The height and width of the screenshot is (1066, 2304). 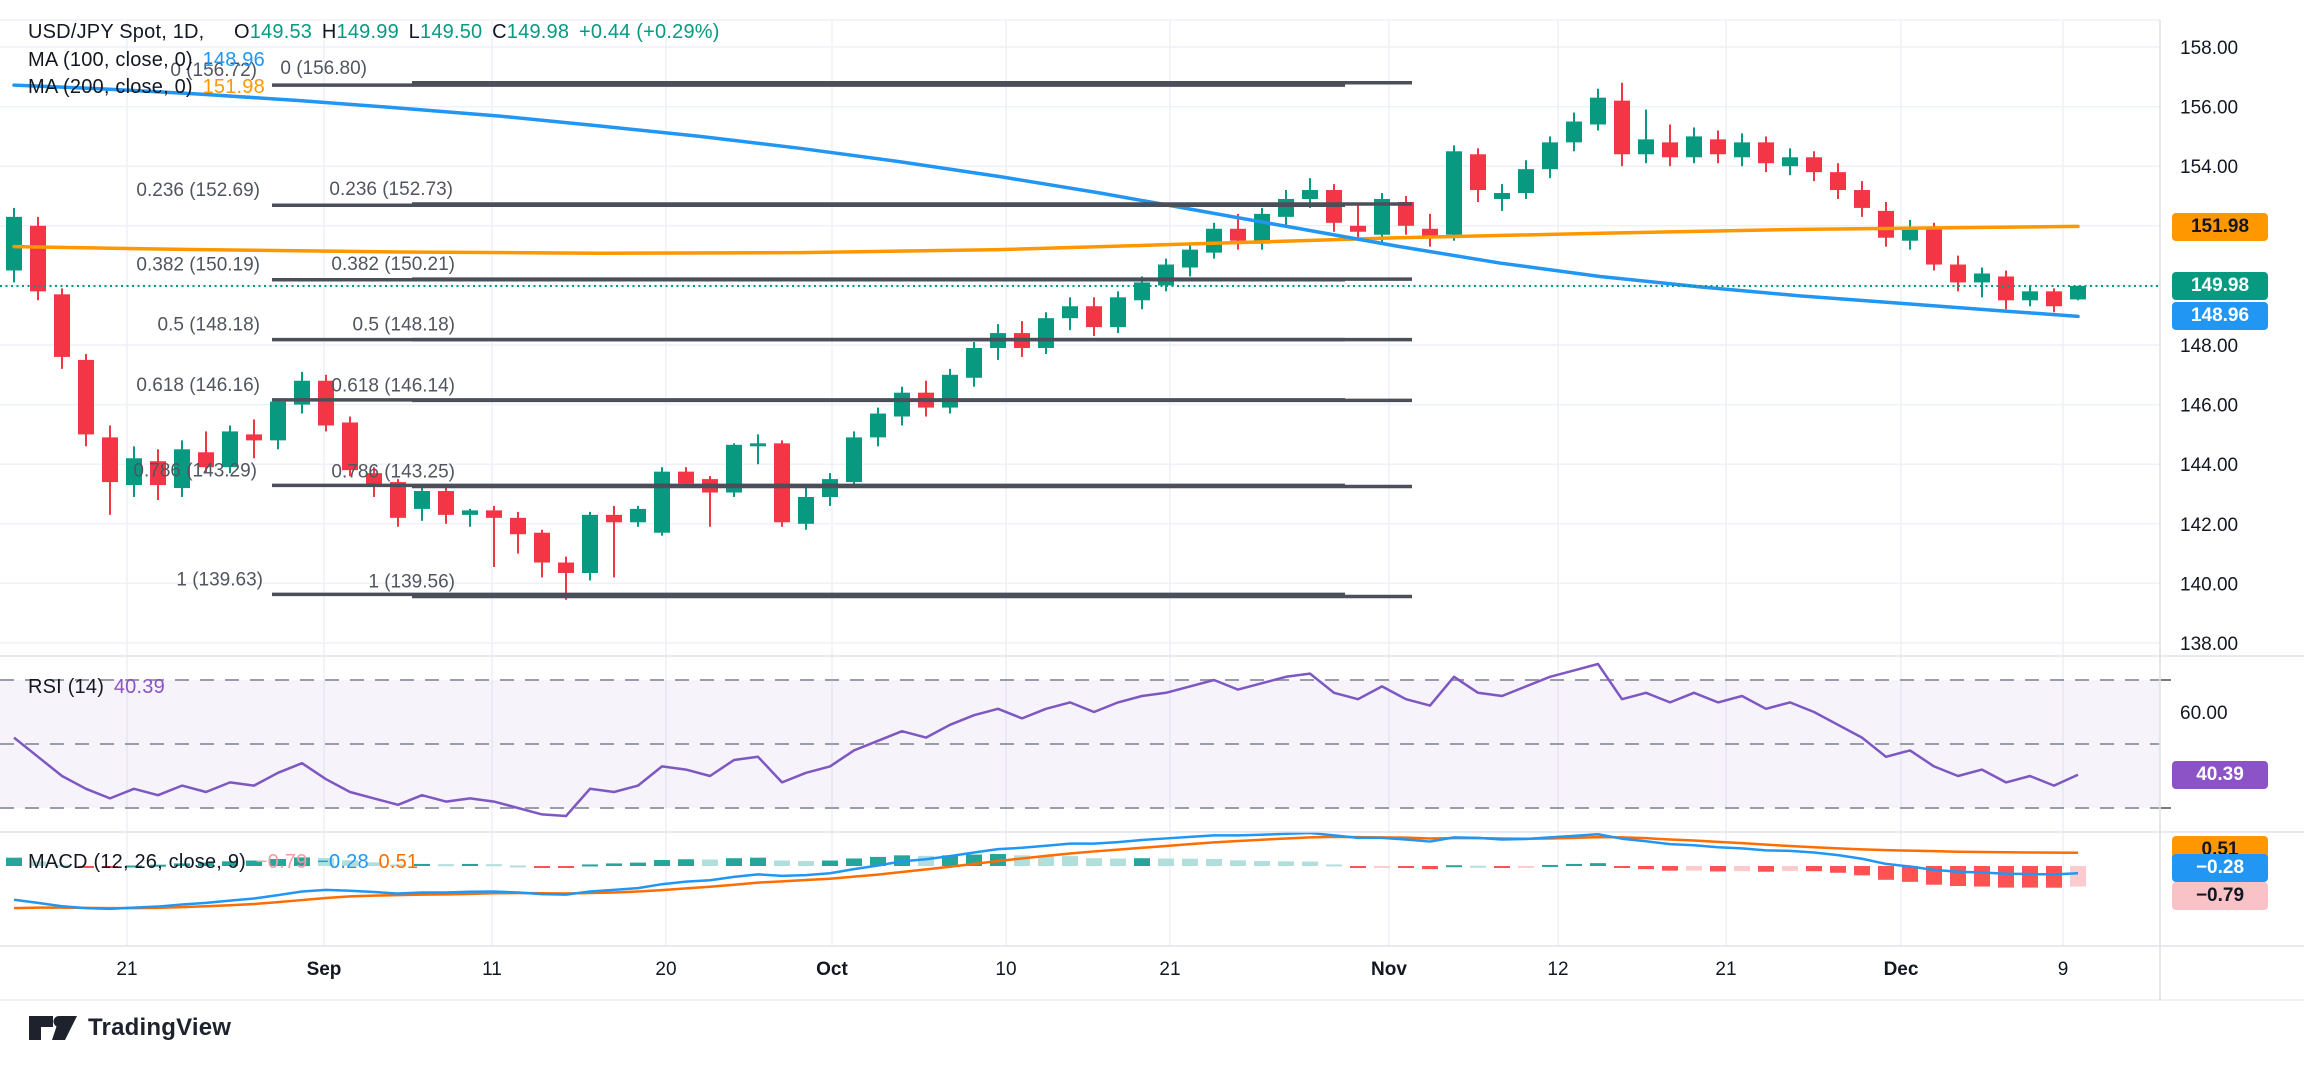 What do you see at coordinates (398, 862) in the screenshot?
I see `macd-signal-value: 0.51` at bounding box center [398, 862].